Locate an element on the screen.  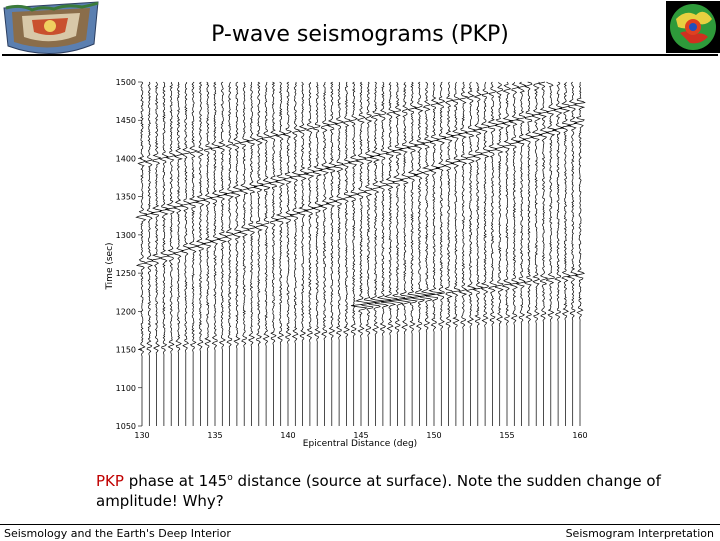
x-tick-label: 145 is located at coordinates (360, 435).